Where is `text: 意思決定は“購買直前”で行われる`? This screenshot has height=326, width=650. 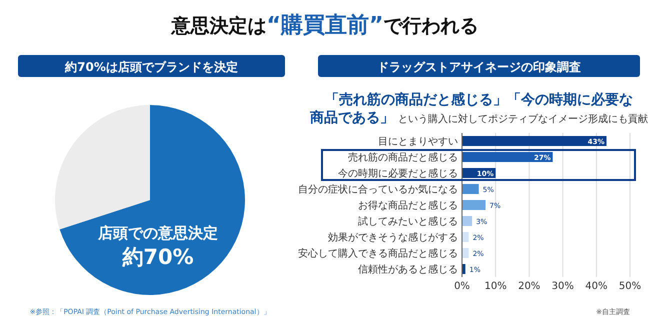 text: 意思決定は“購買直前”で行われる is located at coordinates (324, 25).